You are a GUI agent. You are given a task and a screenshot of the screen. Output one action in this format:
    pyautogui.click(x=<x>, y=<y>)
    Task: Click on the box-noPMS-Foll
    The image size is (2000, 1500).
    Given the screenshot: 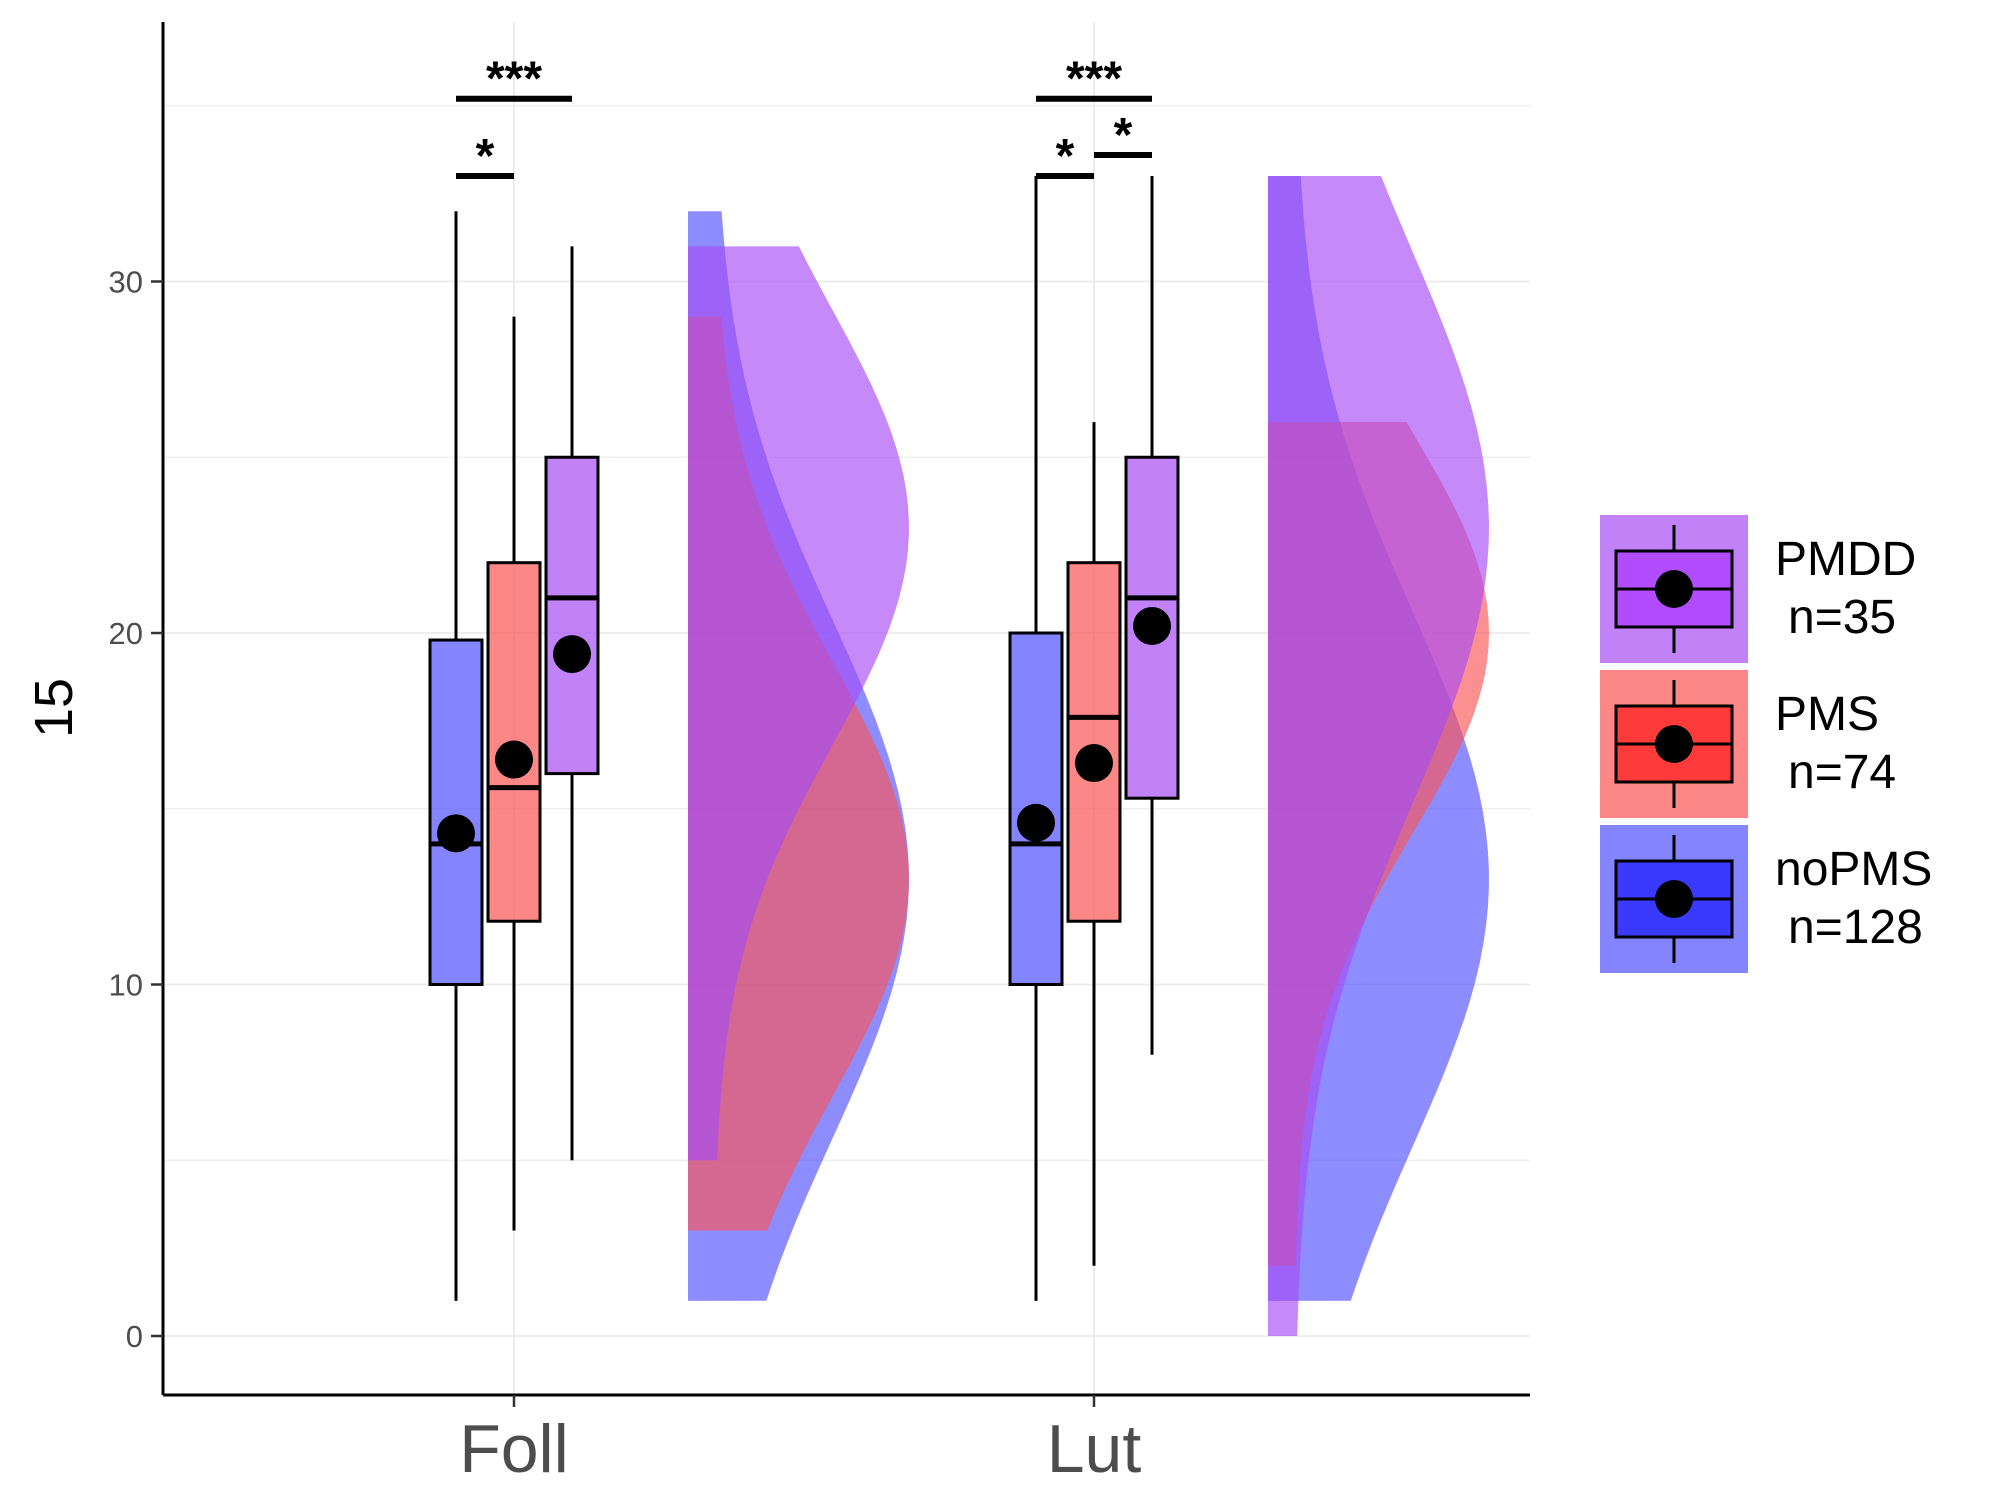 What is the action you would take?
    pyautogui.click(x=456, y=812)
    